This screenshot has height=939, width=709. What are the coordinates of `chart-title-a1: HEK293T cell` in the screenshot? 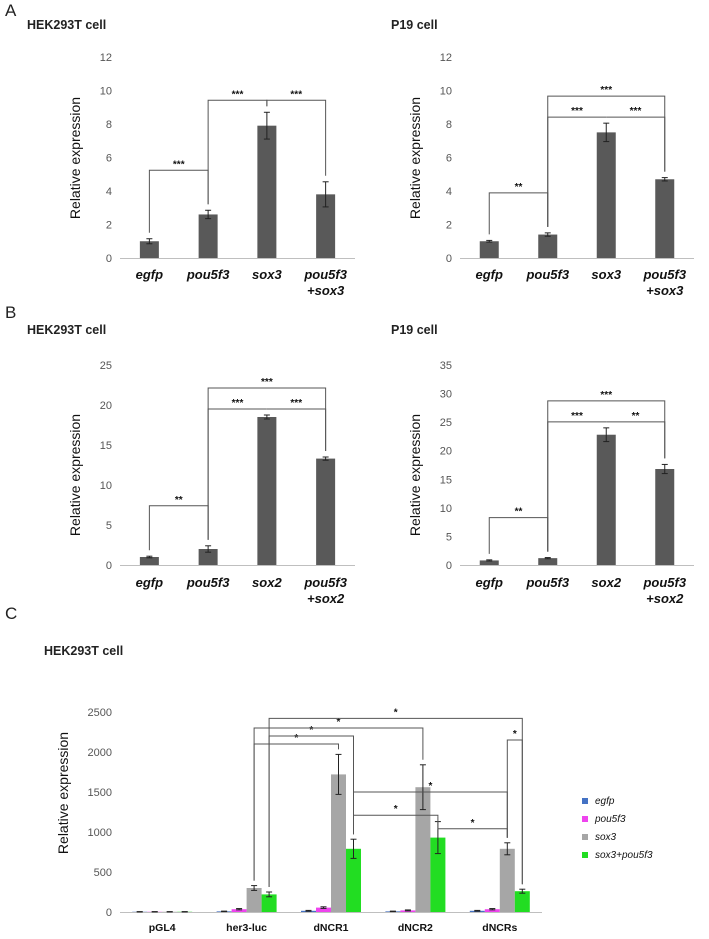 It's located at (66, 25).